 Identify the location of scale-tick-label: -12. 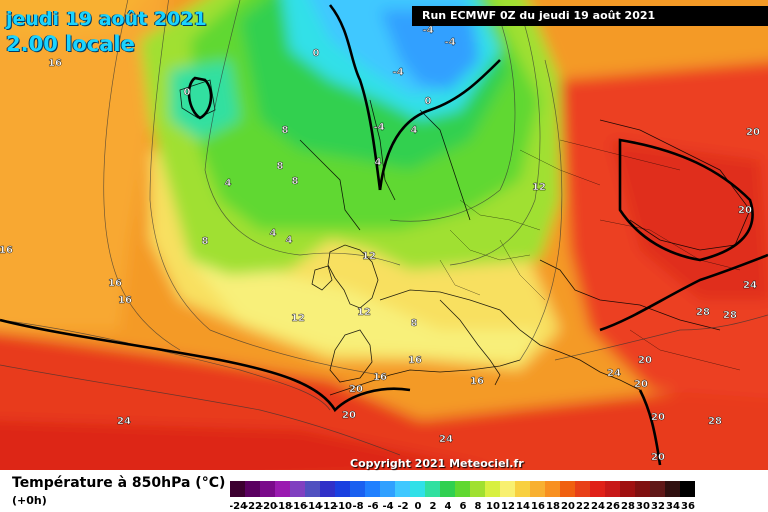
(328, 506).